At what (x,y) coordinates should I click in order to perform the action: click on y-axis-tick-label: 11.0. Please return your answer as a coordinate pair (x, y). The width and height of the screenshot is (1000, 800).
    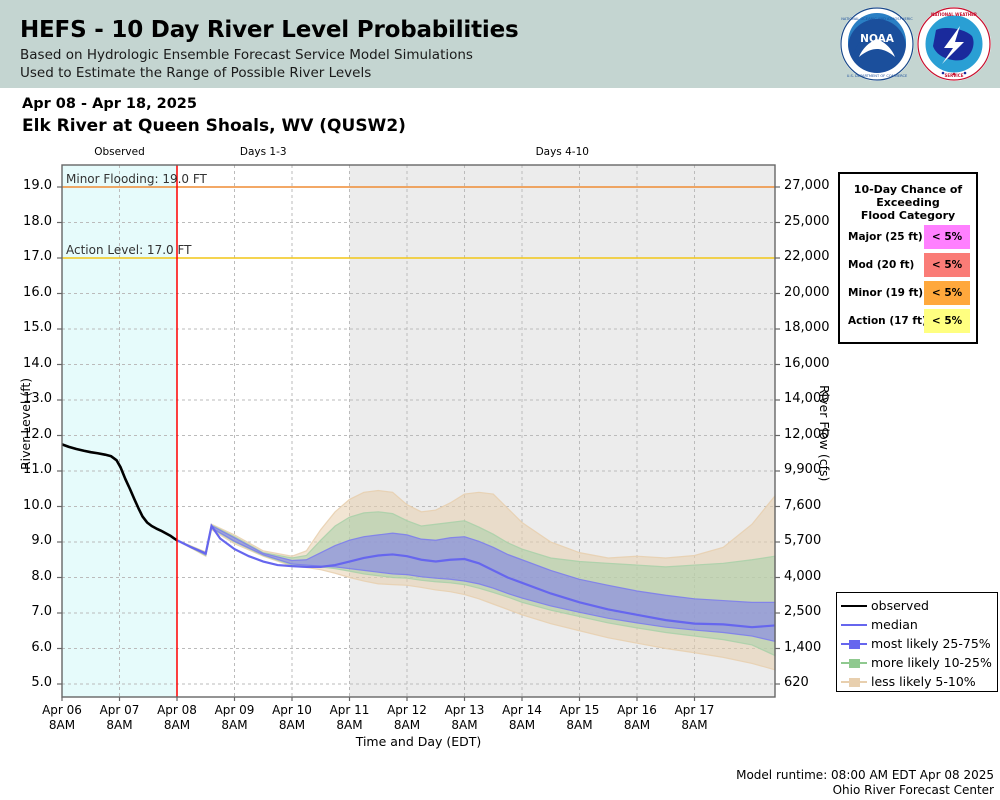
    Looking at the image, I should click on (37, 469).